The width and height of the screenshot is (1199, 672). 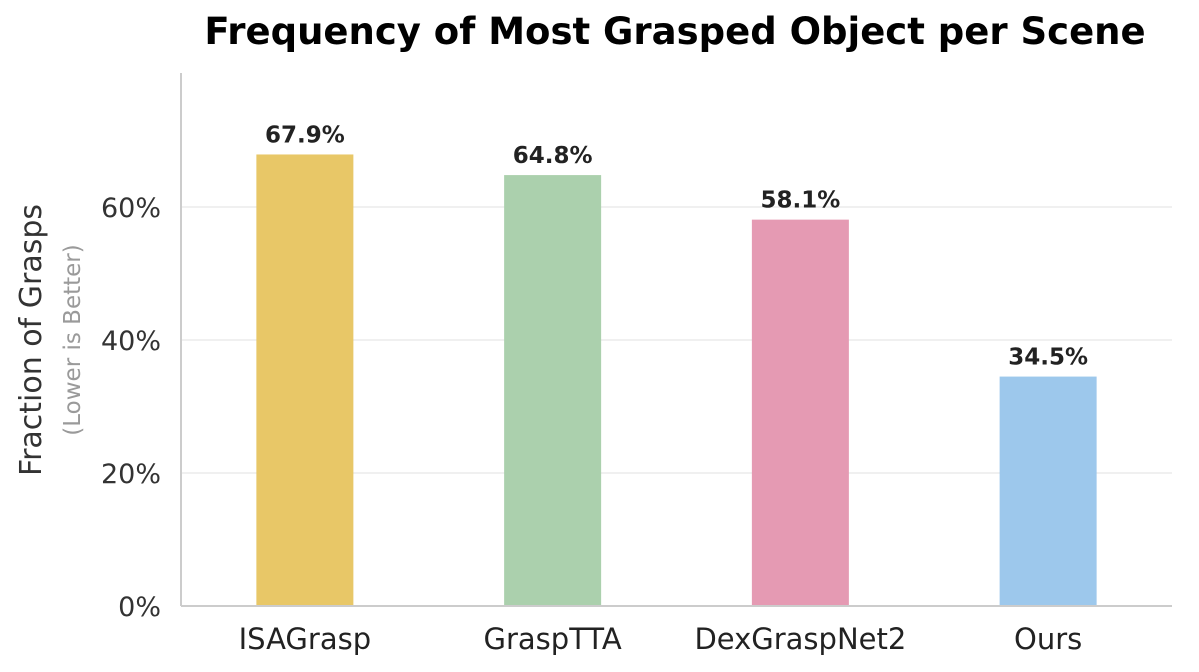 I want to click on data-label: 58.1%, so click(x=800, y=201).